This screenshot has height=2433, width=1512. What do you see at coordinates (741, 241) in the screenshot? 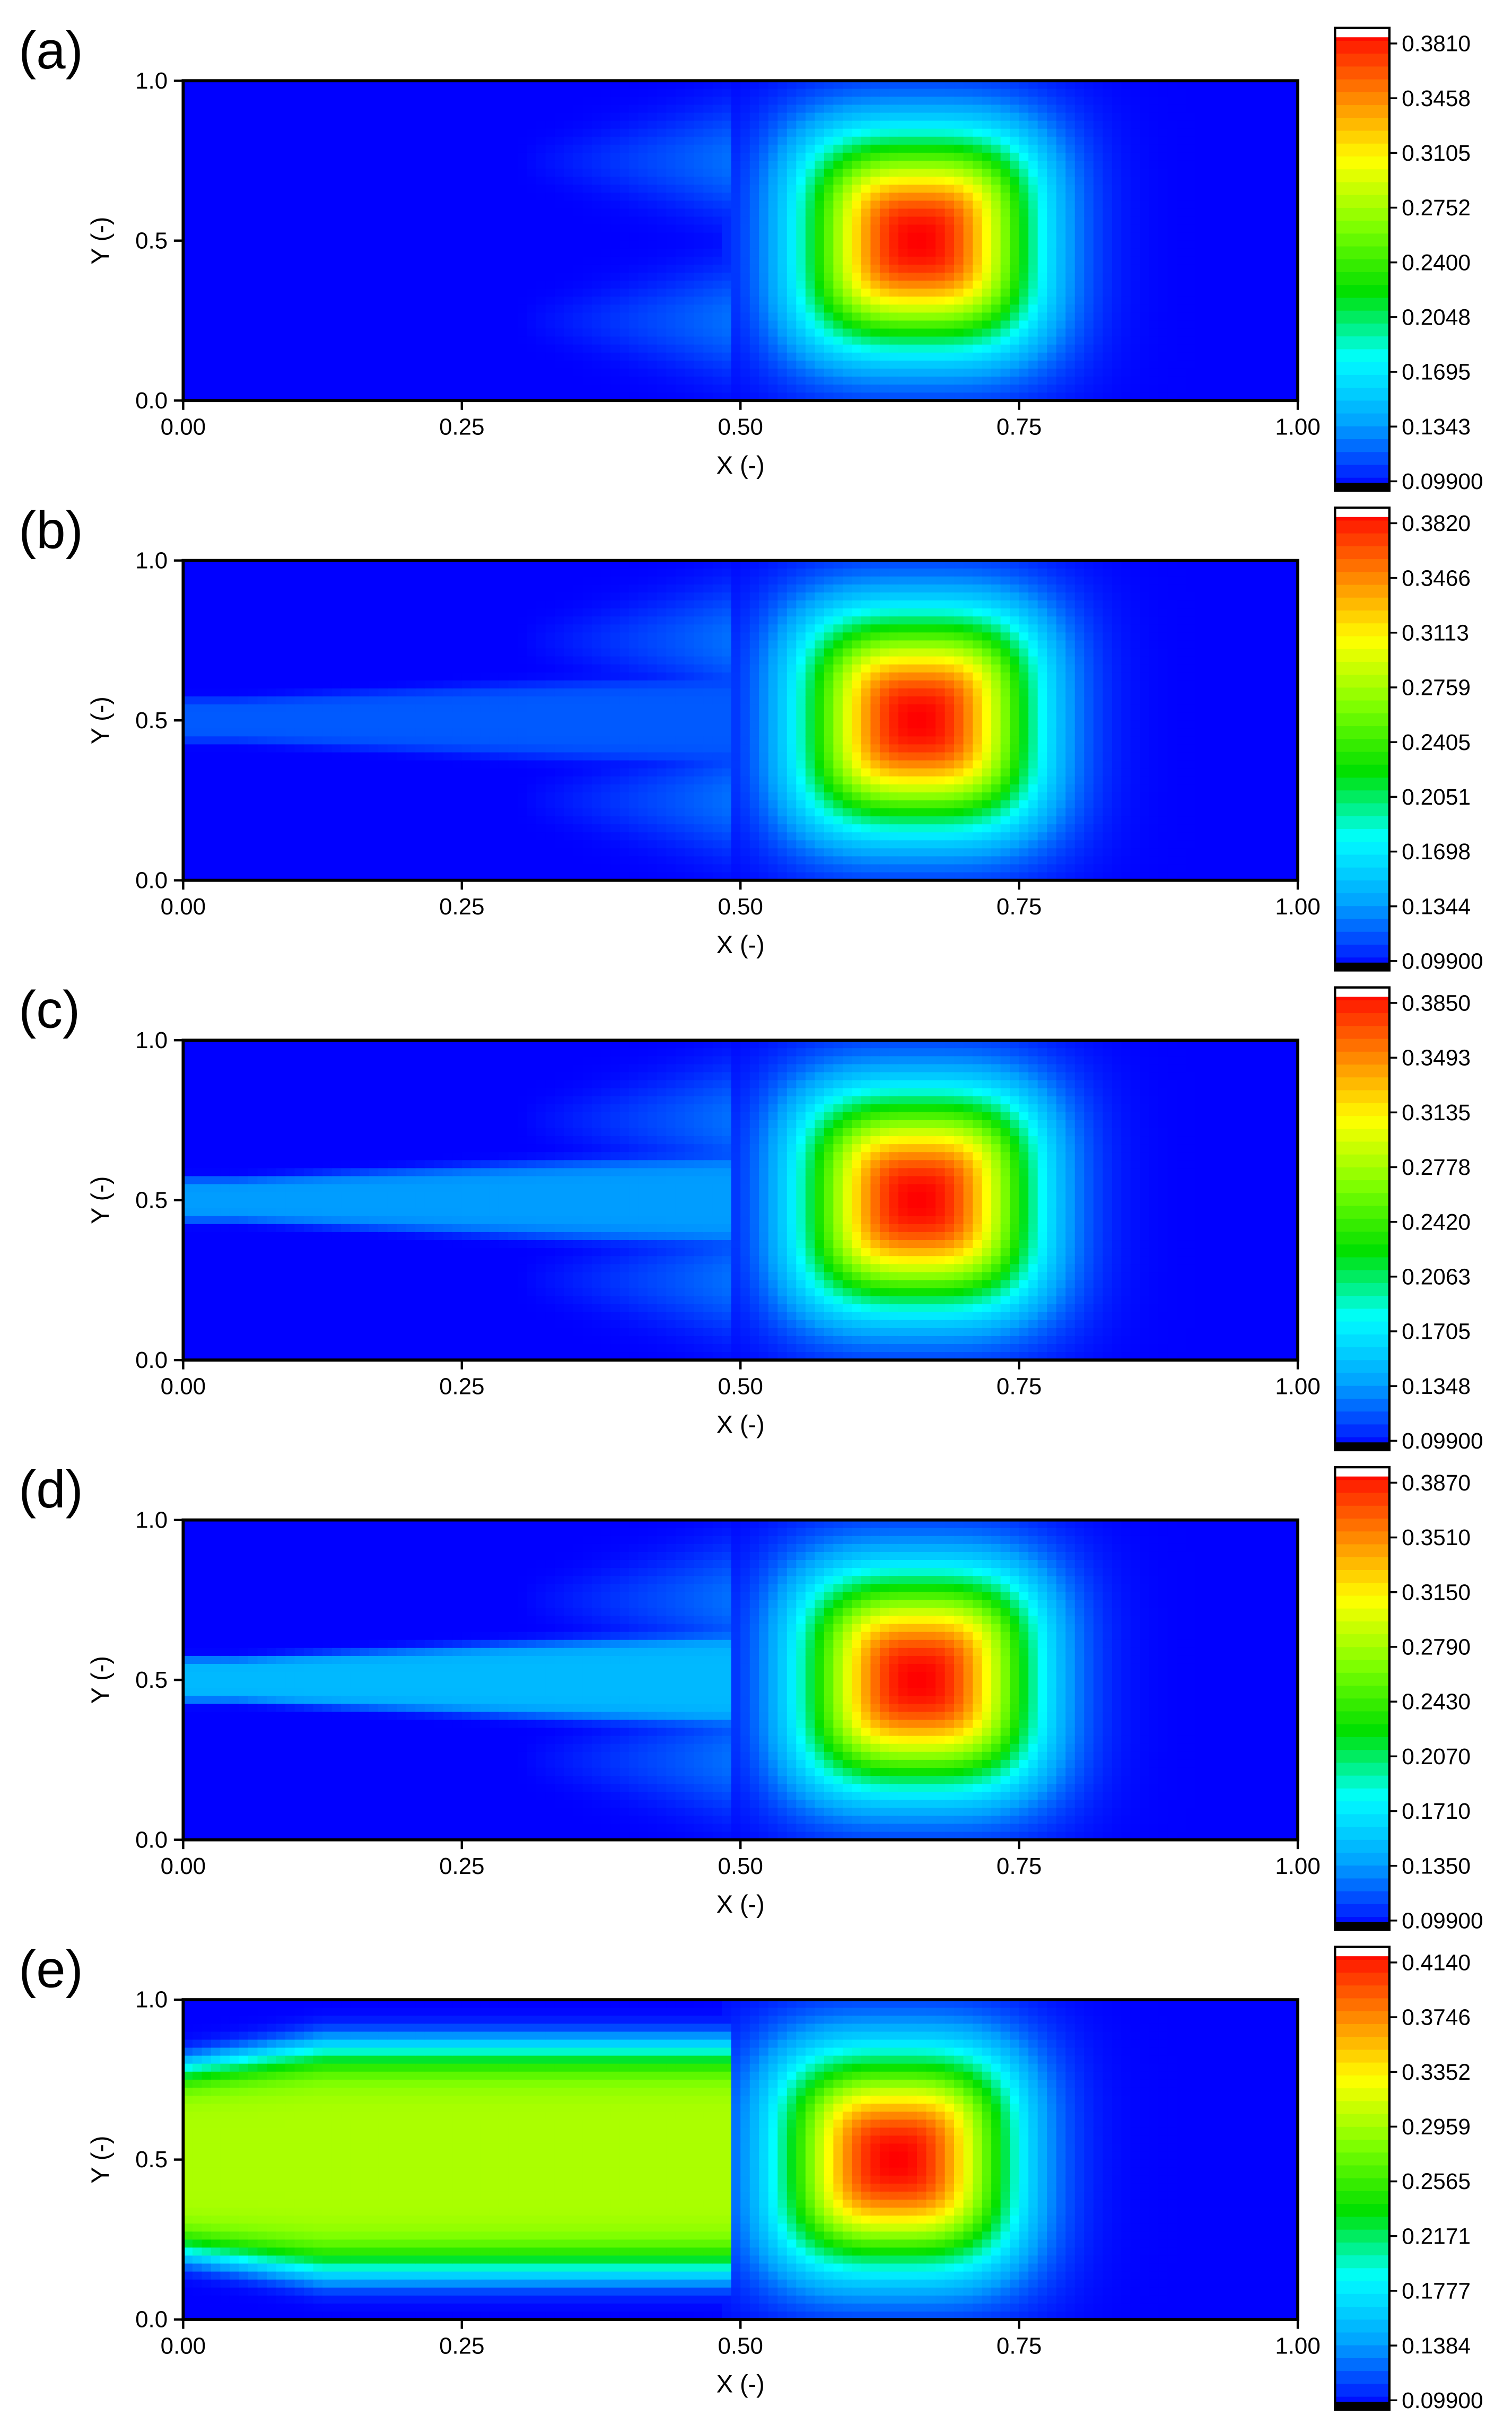
I see `heatmap-field` at bounding box center [741, 241].